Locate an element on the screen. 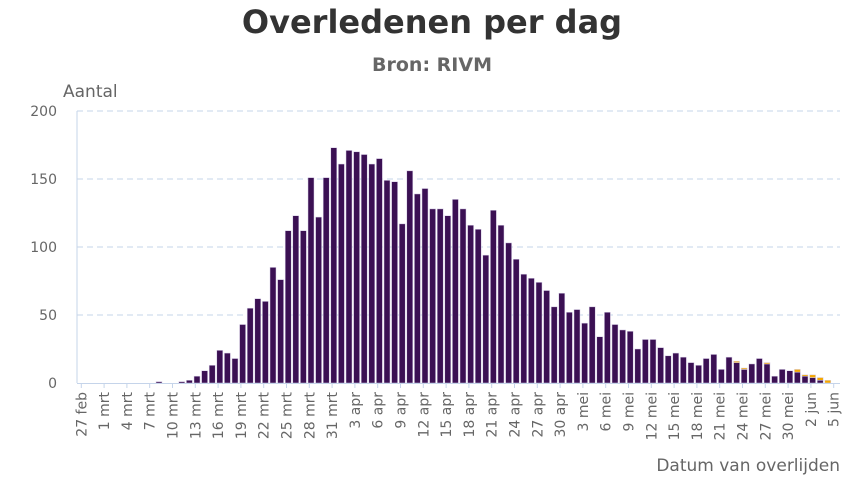 This screenshot has width=850, height=477. x-axis-title: Datum van overlijden is located at coordinates (748, 466).